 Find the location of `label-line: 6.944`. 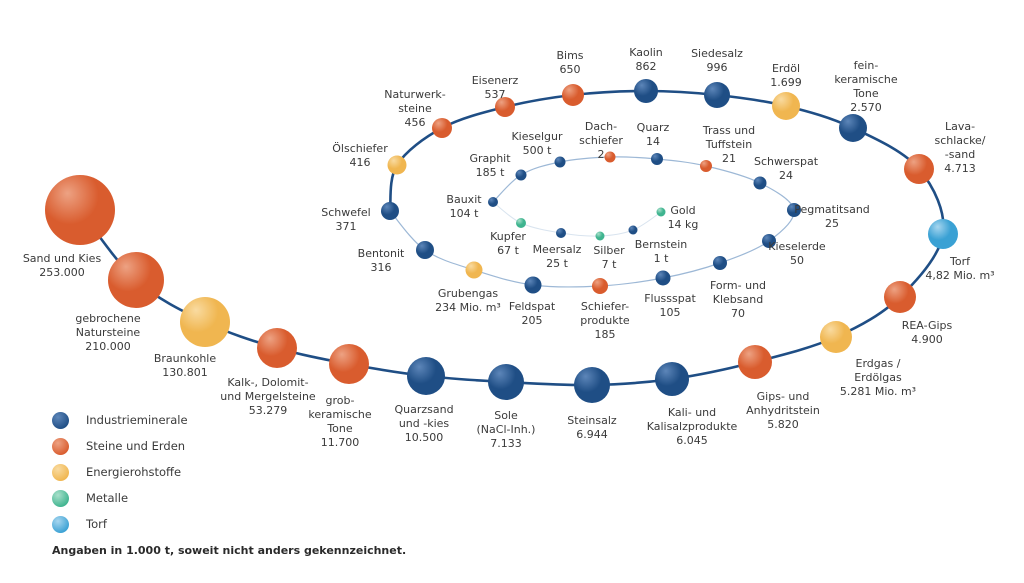

label-line: 6.944 is located at coordinates (592, 434).